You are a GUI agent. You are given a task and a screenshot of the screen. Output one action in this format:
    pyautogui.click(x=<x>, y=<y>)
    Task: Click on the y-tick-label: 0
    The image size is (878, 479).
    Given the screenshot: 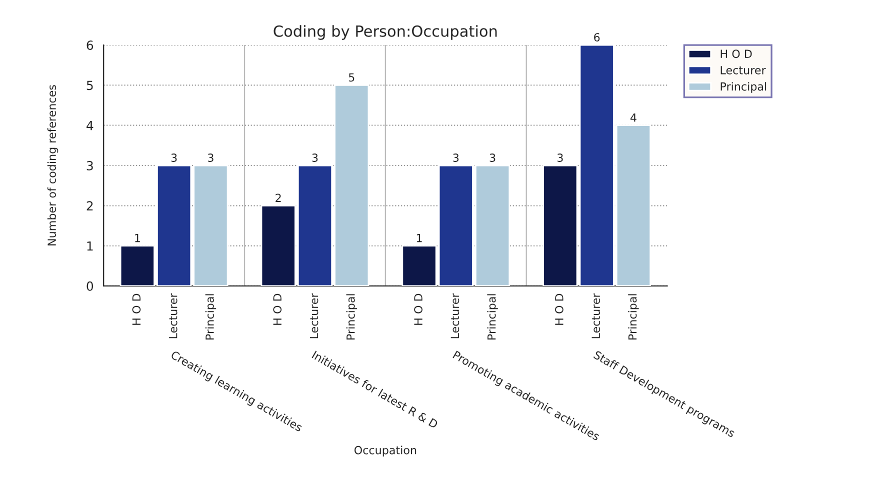 What is the action you would take?
    pyautogui.click(x=90, y=286)
    